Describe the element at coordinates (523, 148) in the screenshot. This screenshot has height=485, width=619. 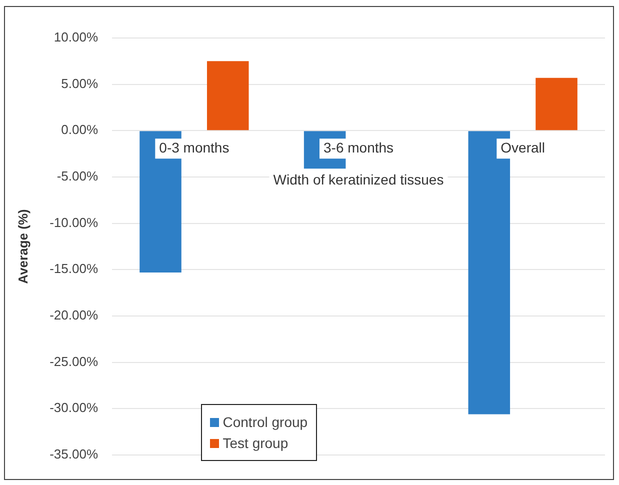
I see `x-tick-label: Overall` at that location.